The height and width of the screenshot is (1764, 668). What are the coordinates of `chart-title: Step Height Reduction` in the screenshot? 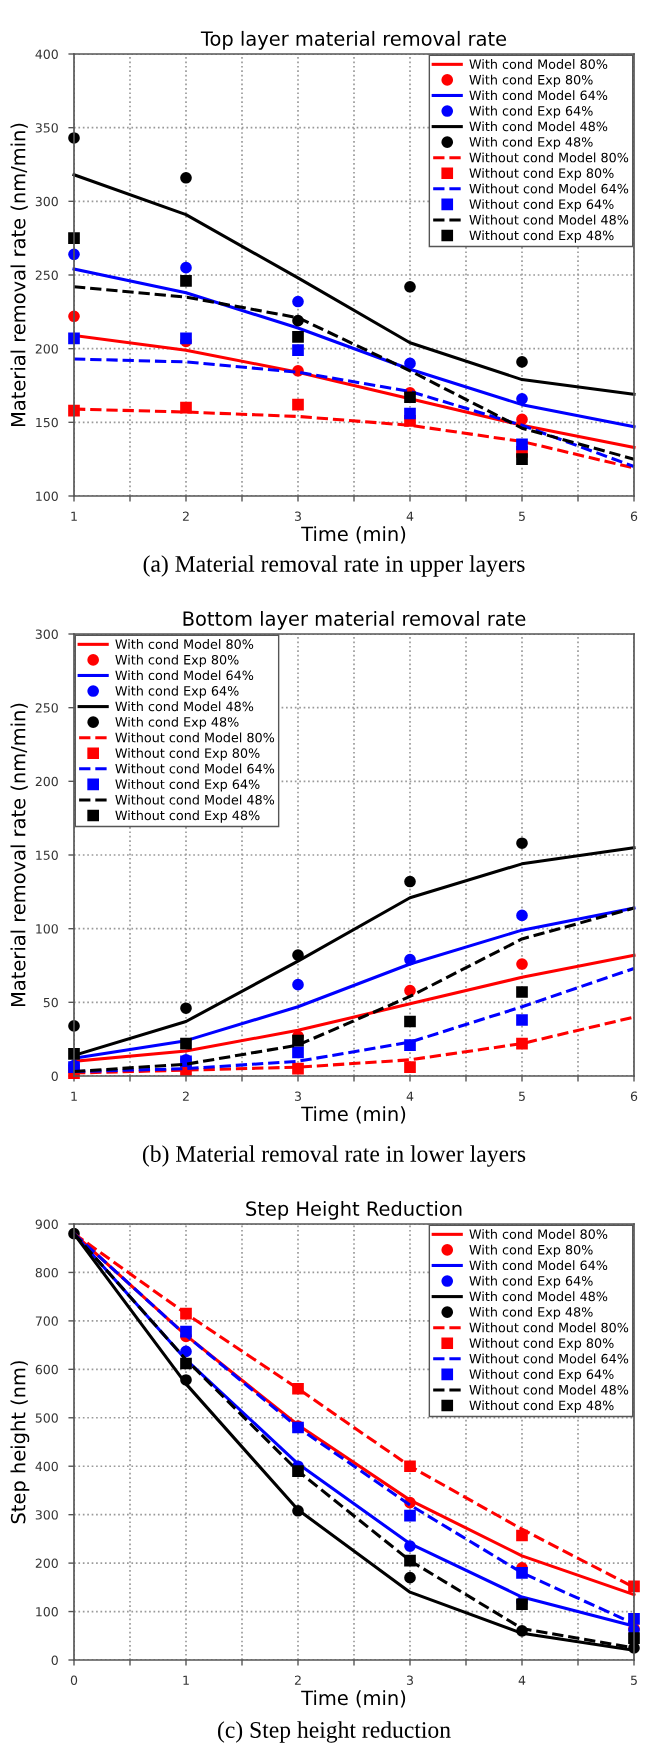 It's located at (354, 1210).